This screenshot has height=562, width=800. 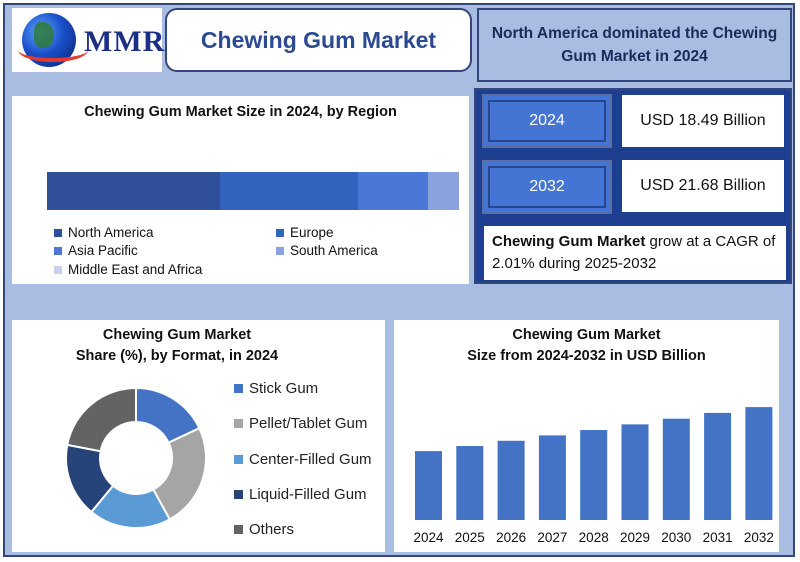 I want to click on legend-europe: Europe, so click(x=305, y=232).